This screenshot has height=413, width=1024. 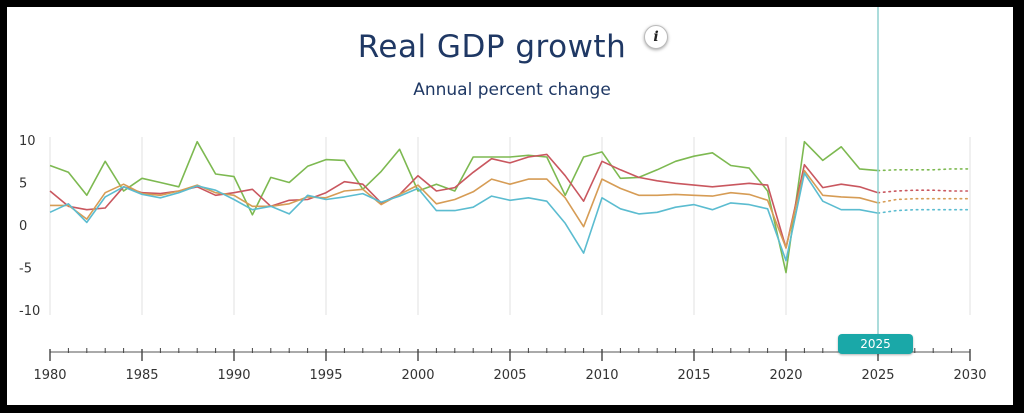 What do you see at coordinates (512, 90) in the screenshot?
I see `chart-subtitle: Annual percent change` at bounding box center [512, 90].